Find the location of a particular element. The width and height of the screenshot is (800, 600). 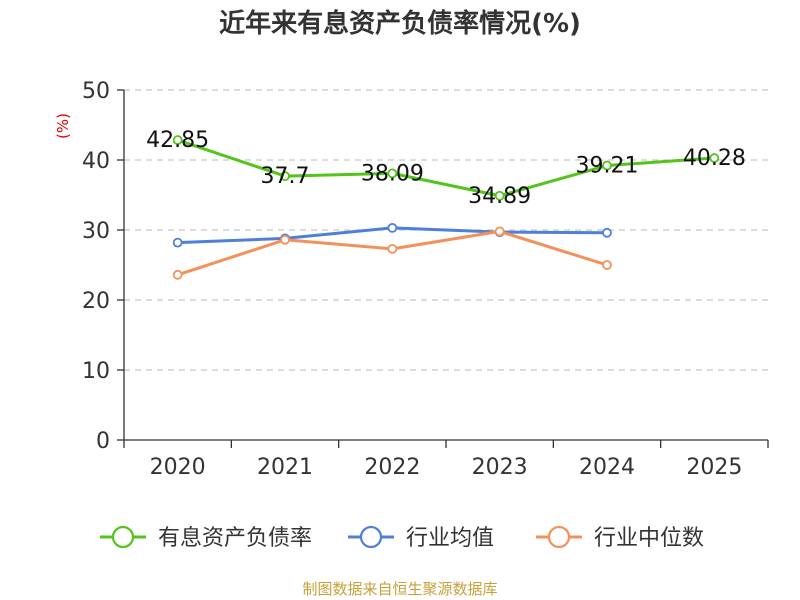

y-tick-label: 30 is located at coordinates (96, 231).